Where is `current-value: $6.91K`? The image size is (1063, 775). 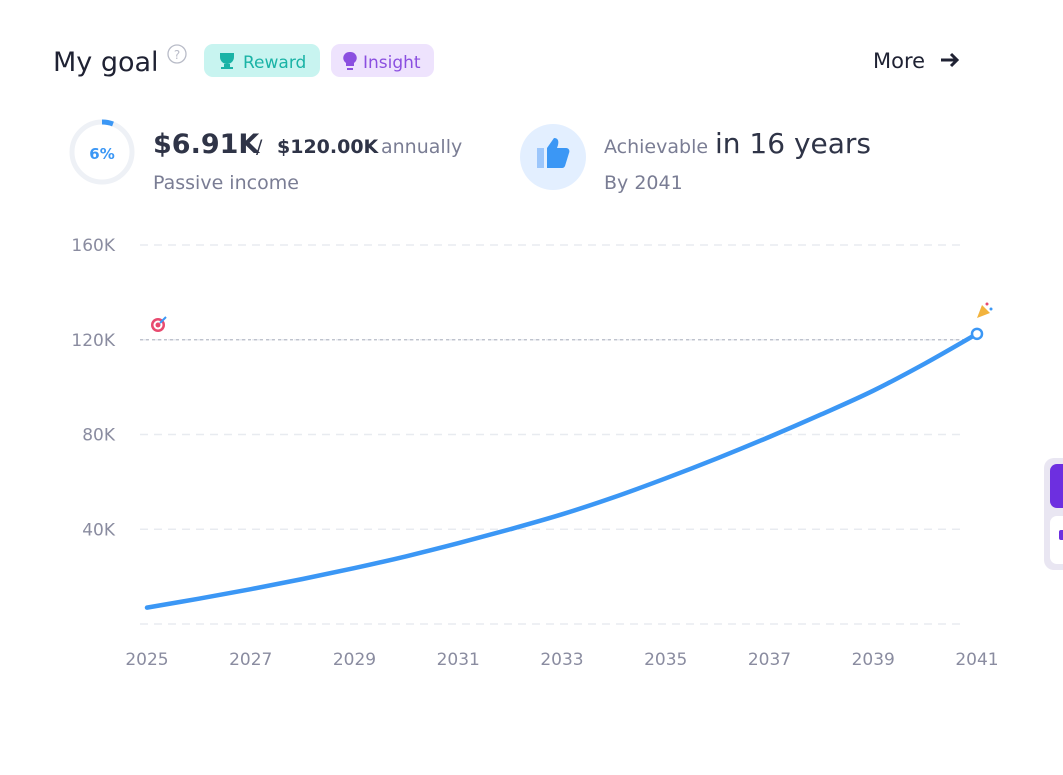
current-value: $6.91K is located at coordinates (206, 144).